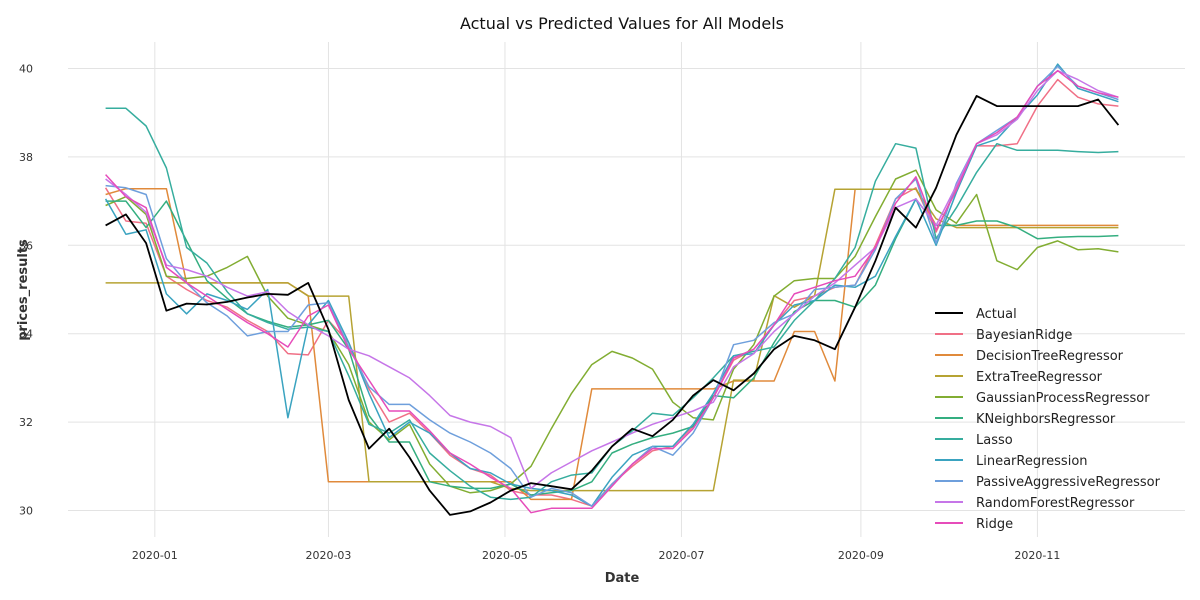 This screenshot has width=1200, height=600. Describe the element at coordinates (1068, 482) in the screenshot. I see `legend-entry: PassiveAggressiveRegressor` at that location.